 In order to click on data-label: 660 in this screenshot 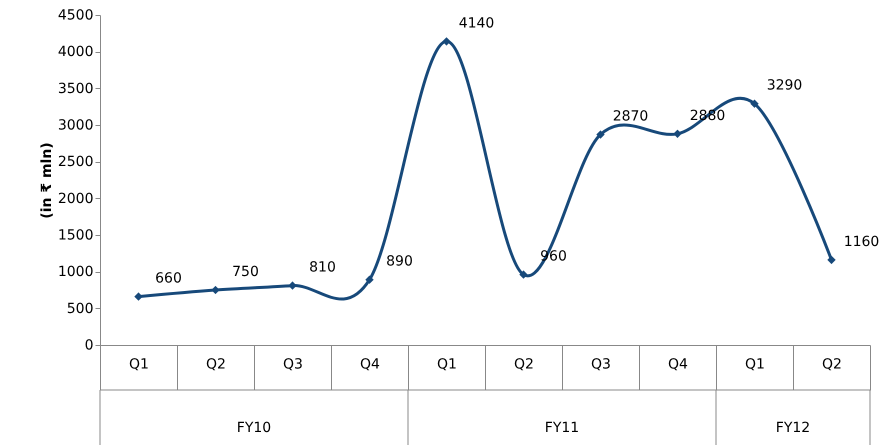, I will do `click(168, 278)`.